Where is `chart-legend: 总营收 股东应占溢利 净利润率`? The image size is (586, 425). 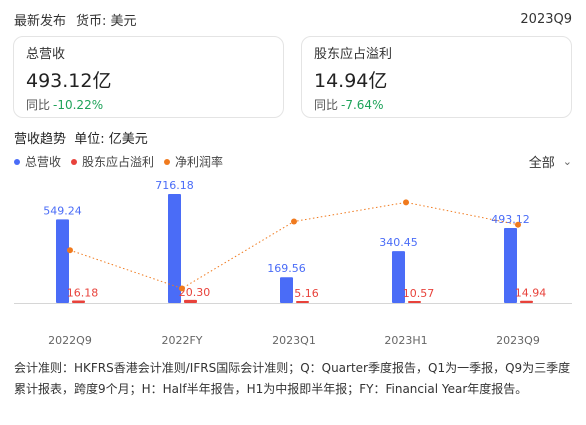 chart-legend: 总营收 股东应占溢利 净利润率 is located at coordinates (123, 161).